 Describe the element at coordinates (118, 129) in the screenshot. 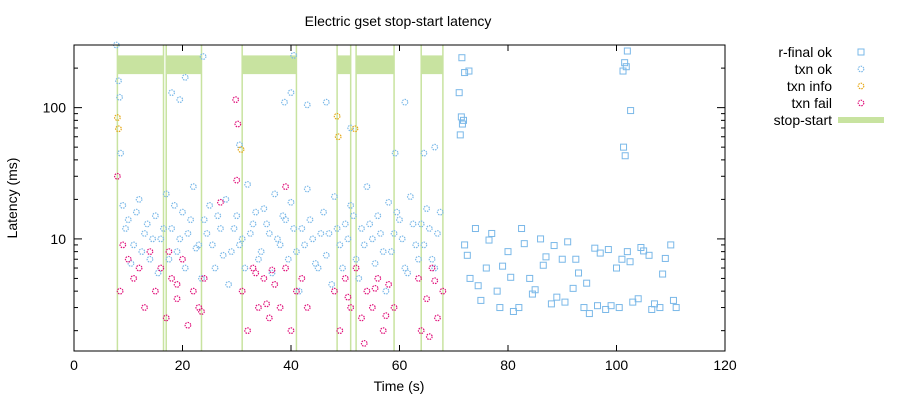

I see `txn-info-point` at that location.